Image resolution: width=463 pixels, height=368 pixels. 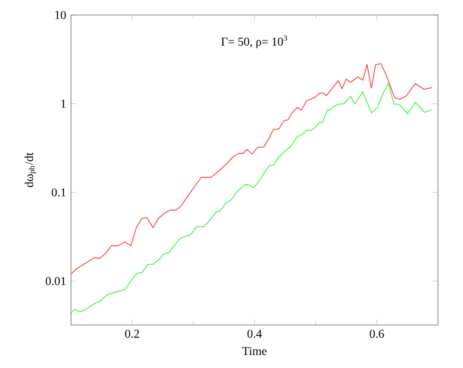 What do you see at coordinates (63, 104) in the screenshot?
I see `y-tick-label: 1` at bounding box center [63, 104].